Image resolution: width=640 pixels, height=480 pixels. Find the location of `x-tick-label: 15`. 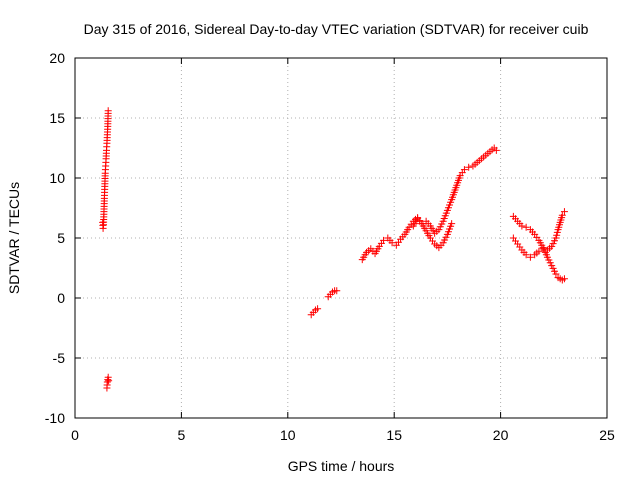

x-tick-label: 15 is located at coordinates (394, 435).